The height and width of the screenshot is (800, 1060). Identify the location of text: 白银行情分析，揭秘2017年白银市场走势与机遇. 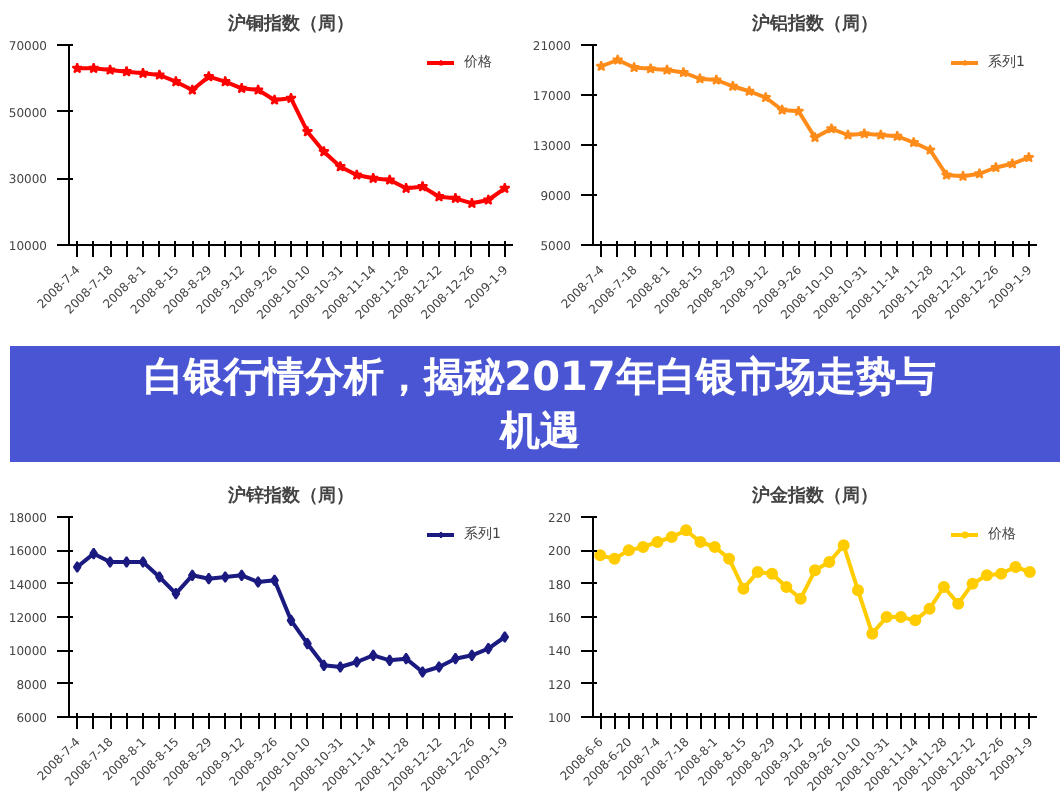
(540, 404).